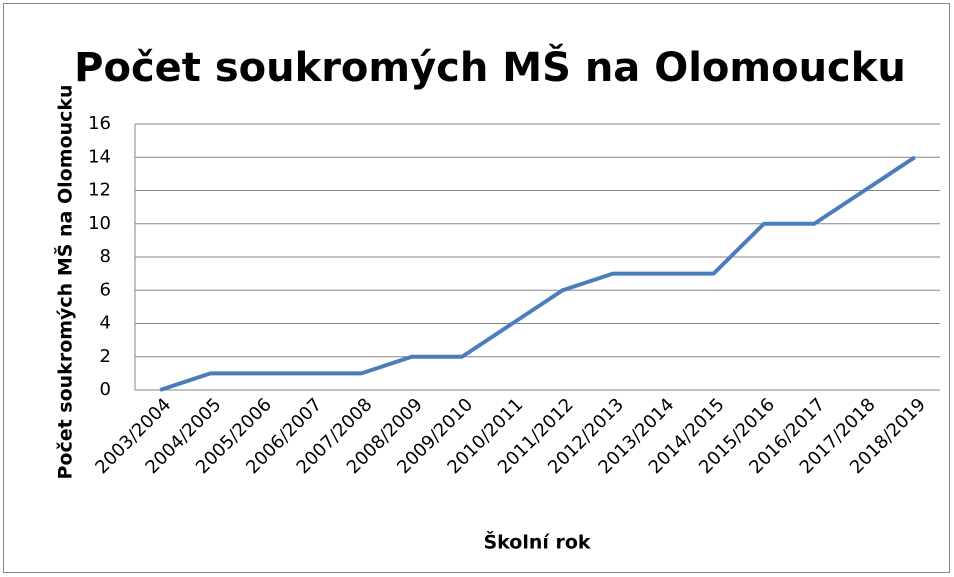  I want to click on chart-title: Počet soukromých MŠ na Olomoucku, so click(490, 67).